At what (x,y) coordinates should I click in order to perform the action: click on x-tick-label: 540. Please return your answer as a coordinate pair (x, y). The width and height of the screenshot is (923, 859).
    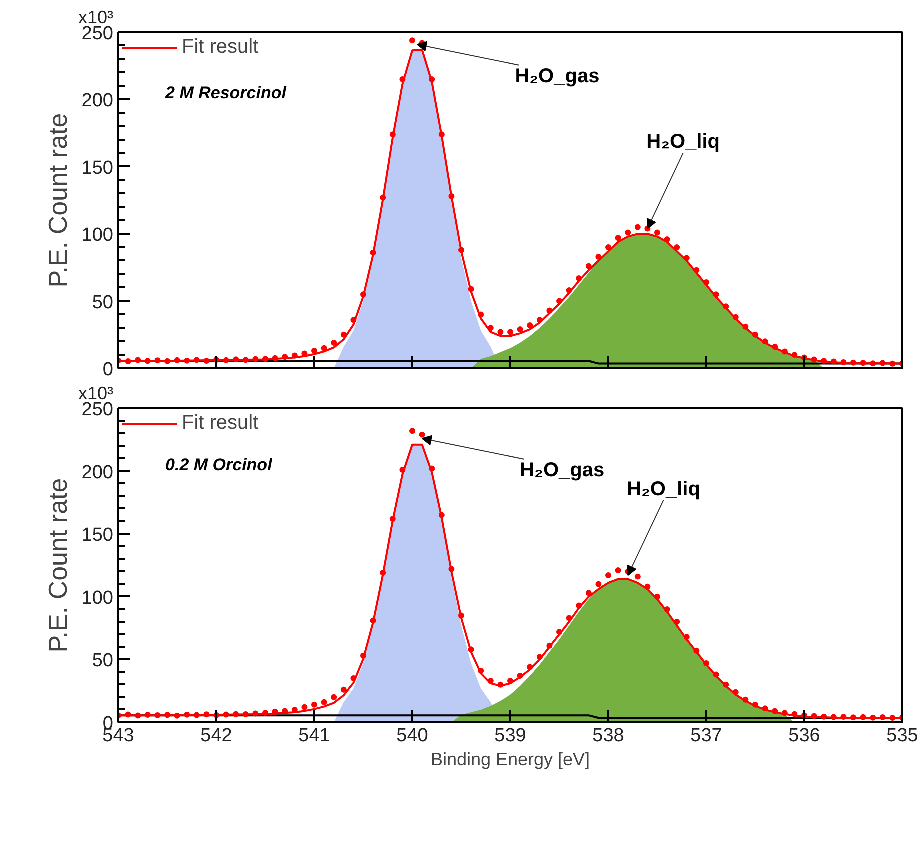
    Looking at the image, I should click on (412, 736).